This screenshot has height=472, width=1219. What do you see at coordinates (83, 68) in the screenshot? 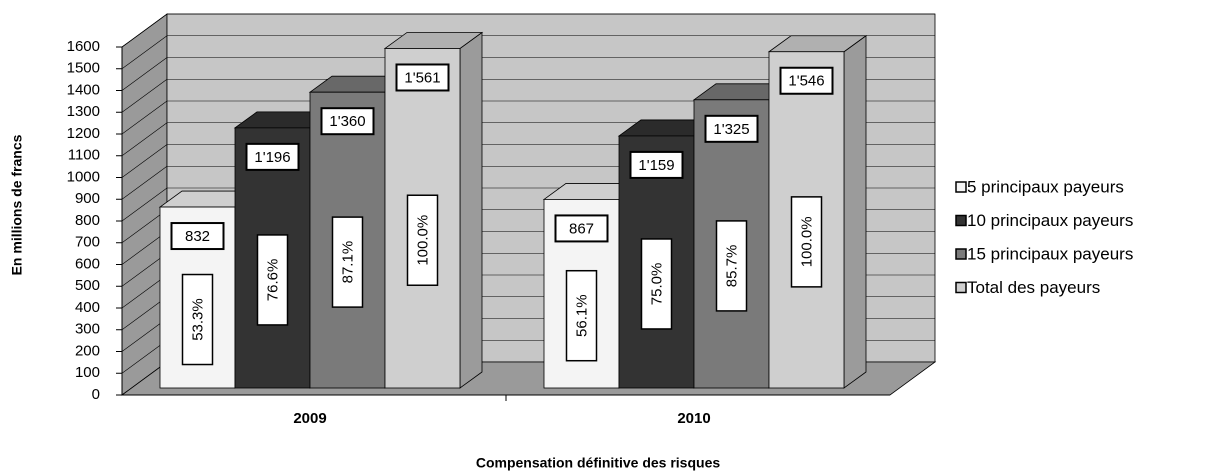
I see `y-tick-label: 1500` at bounding box center [83, 68].